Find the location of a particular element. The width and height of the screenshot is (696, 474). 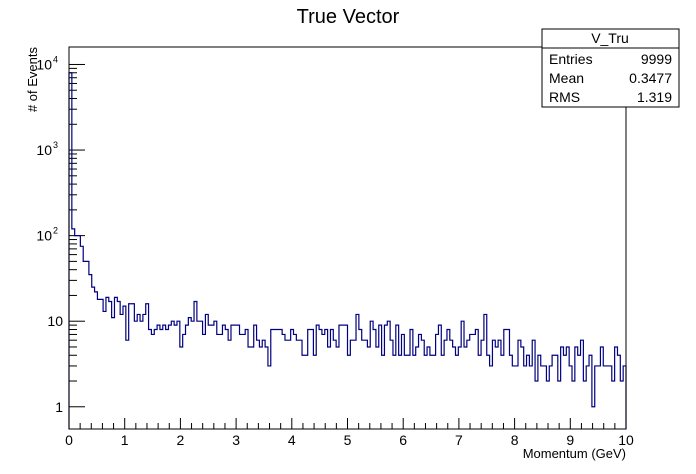

y-tick-exponent: 3 is located at coordinates (55, 145).